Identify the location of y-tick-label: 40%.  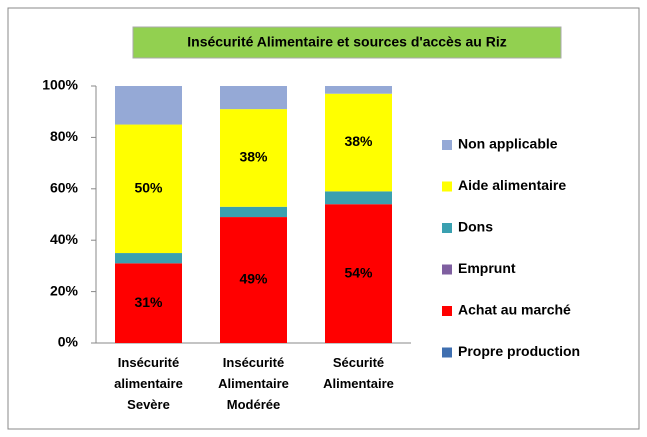
(64, 239).